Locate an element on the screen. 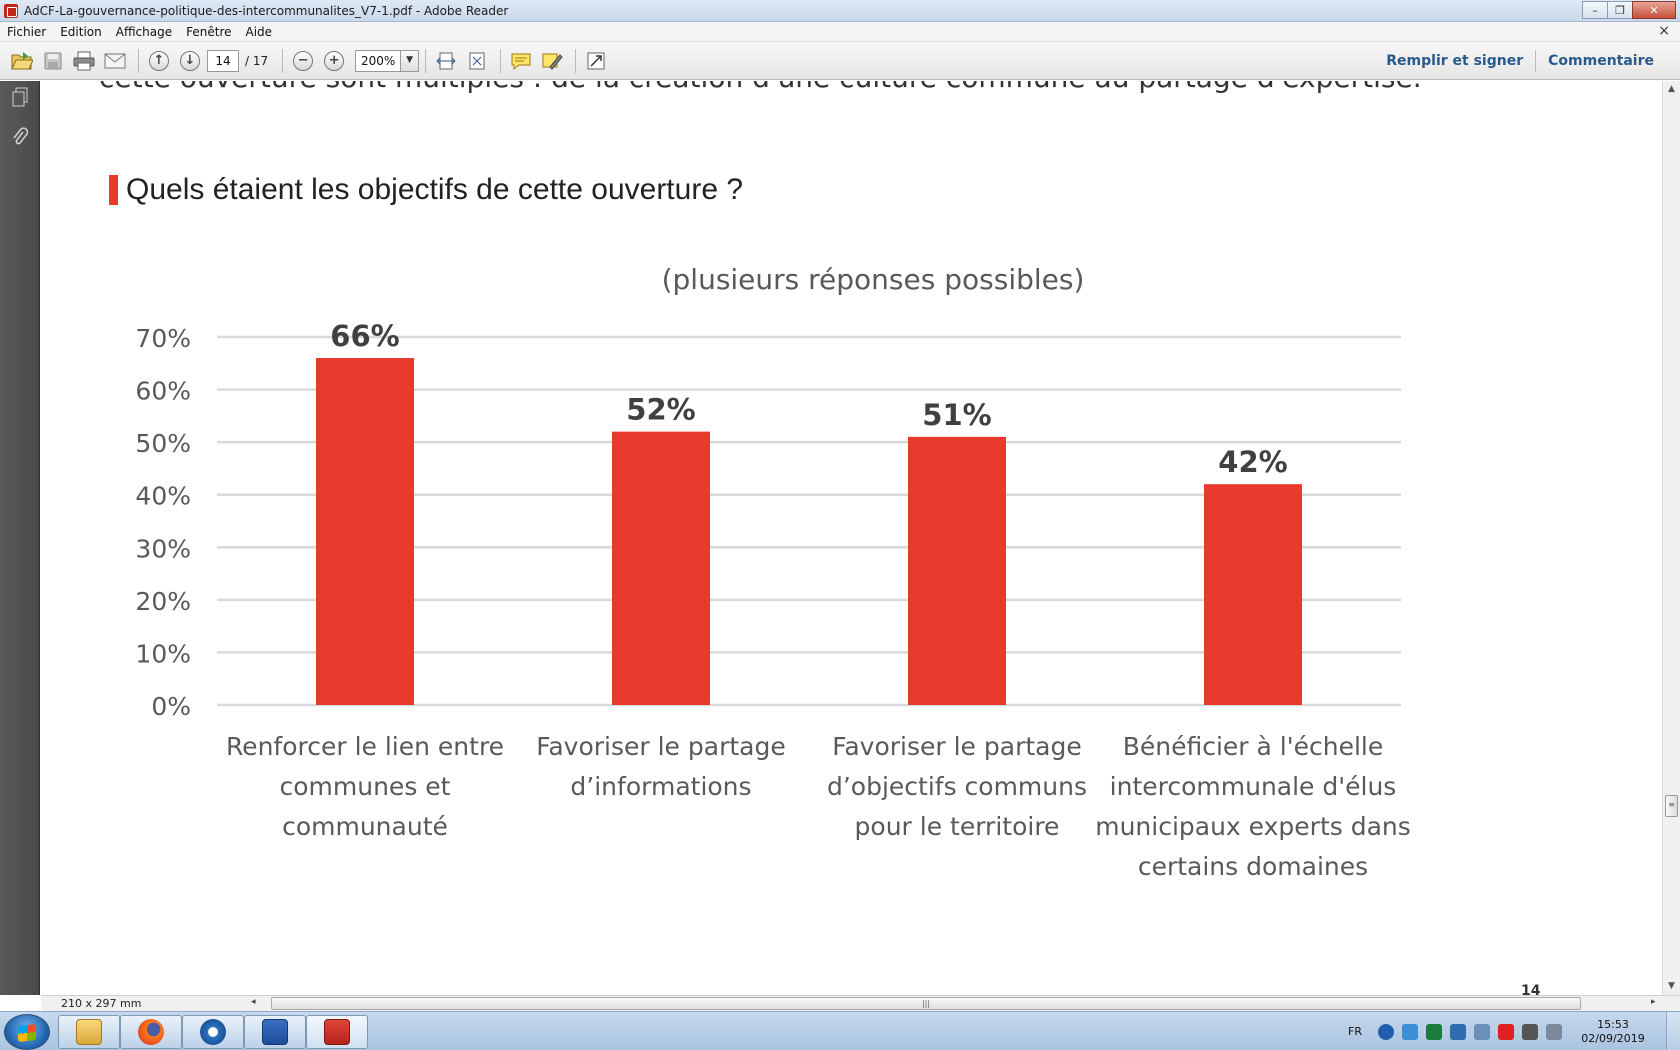 This screenshot has width=1680, height=1050. vertical-scroll-thumb: ≡ is located at coordinates (1671, 806).